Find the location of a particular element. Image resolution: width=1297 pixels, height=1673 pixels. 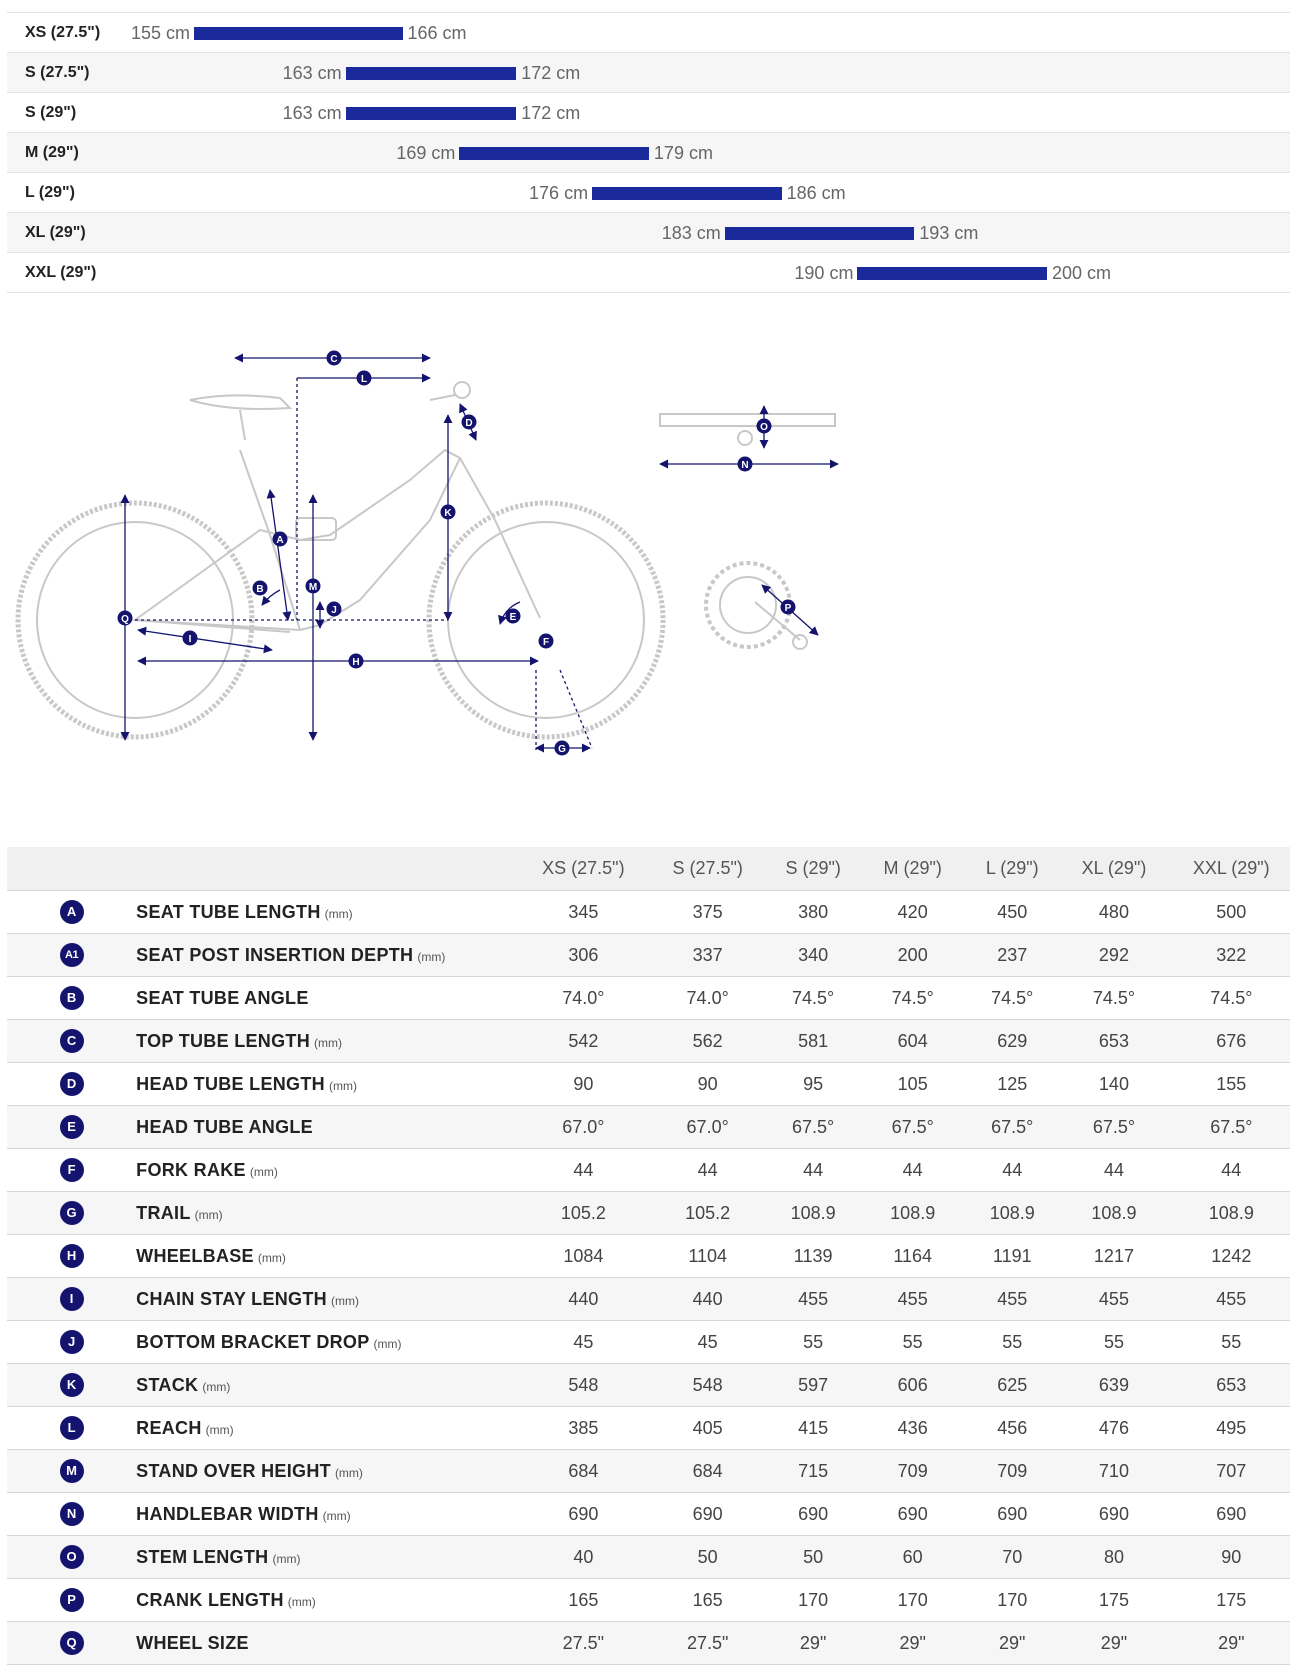

size-label: S (27.5") is located at coordinates (57, 72).